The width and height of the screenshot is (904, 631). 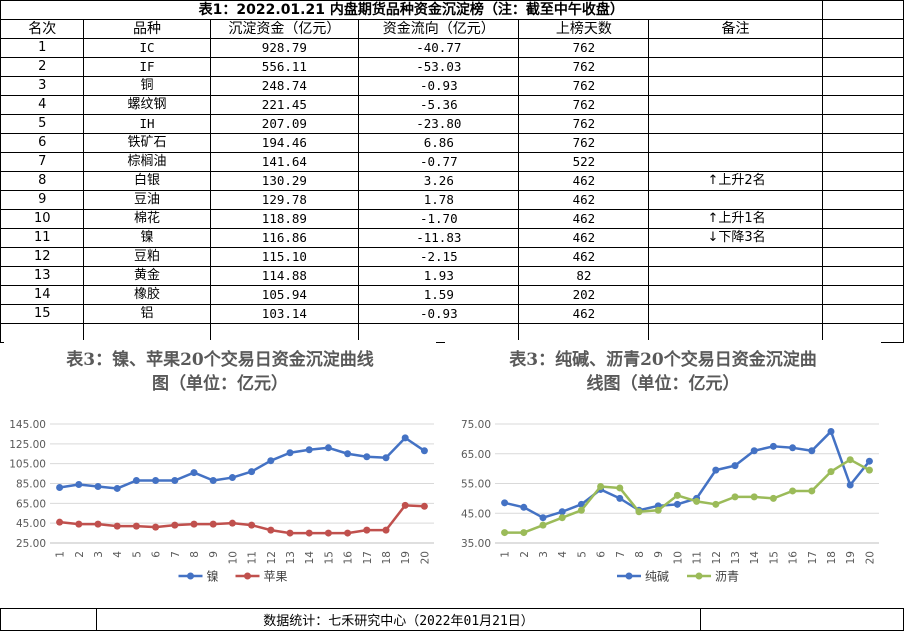 I want to click on flow-cell: -0.93, so click(x=439, y=314).